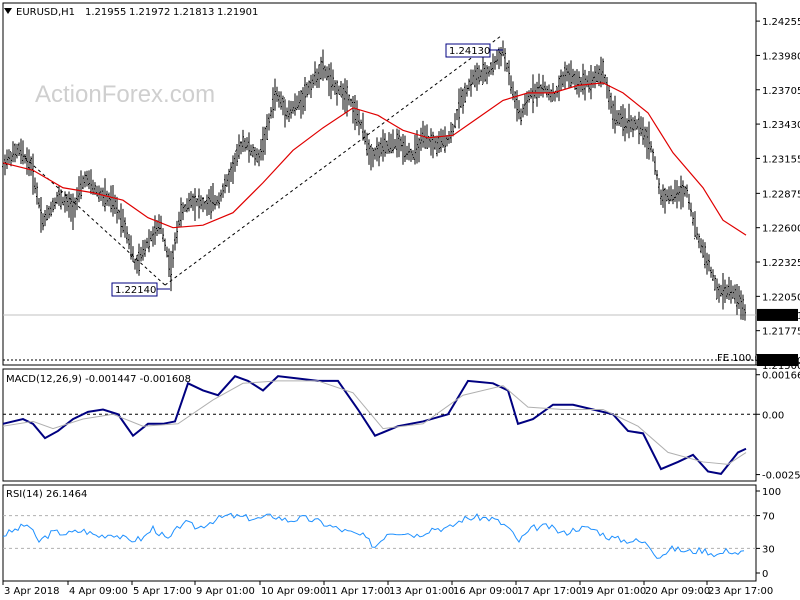 This screenshot has width=800, height=600. What do you see at coordinates (771, 492) in the screenshot?
I see `rsi-y-tick-label: 100` at bounding box center [771, 492].